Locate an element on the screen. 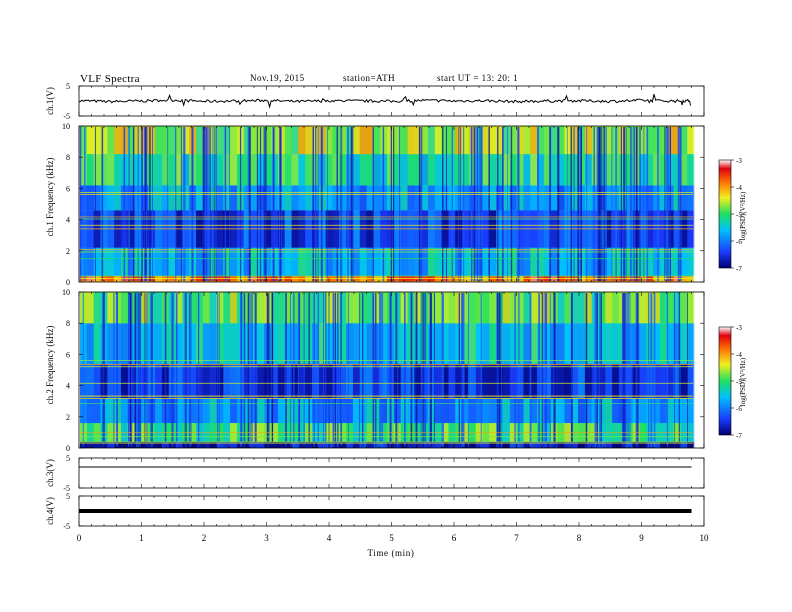 This screenshot has width=792, height=612. ch1-waveform-trace is located at coordinates (385, 101).